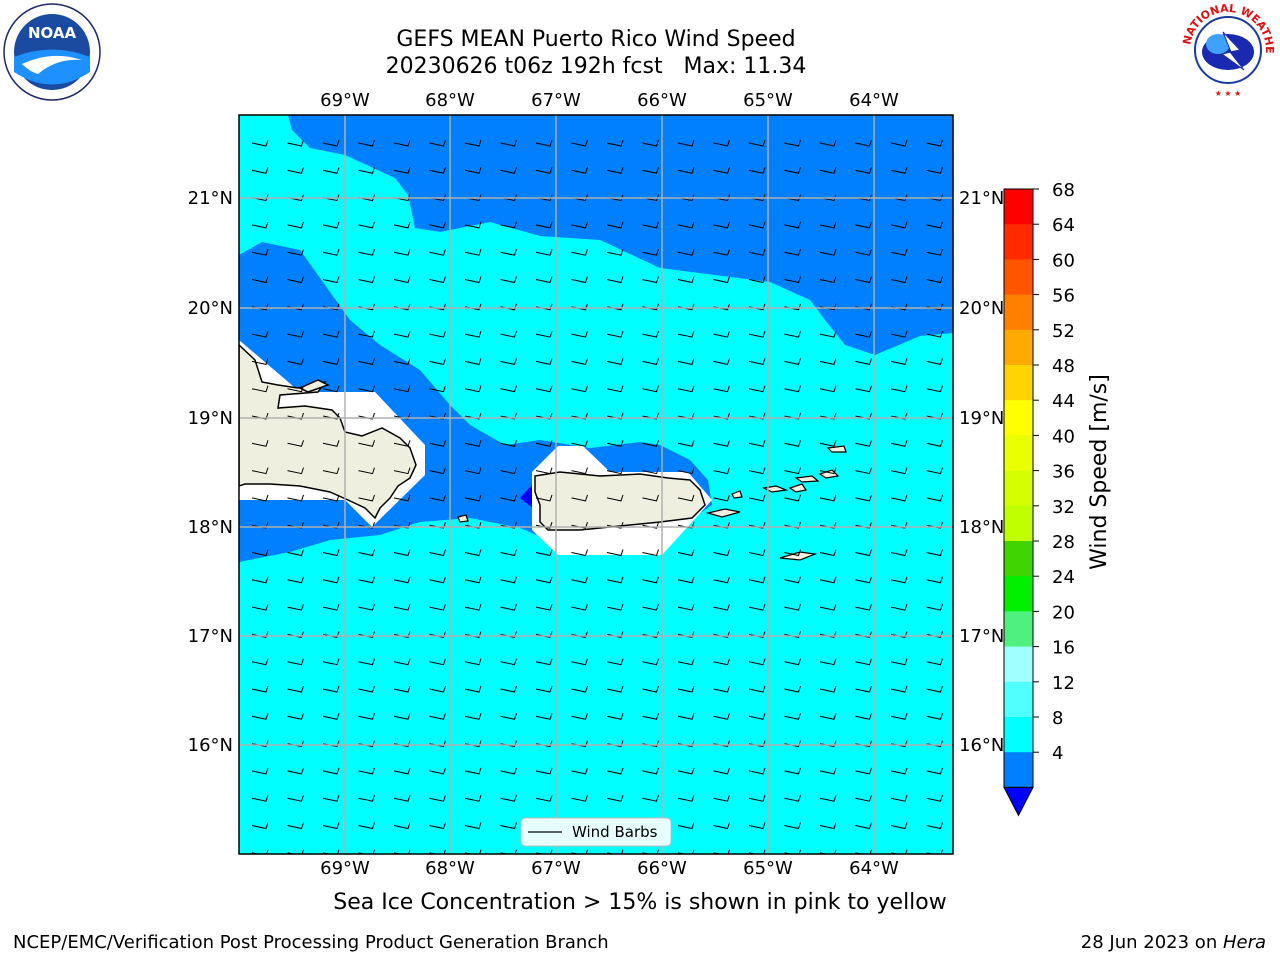  What do you see at coordinates (836, 449) in the screenshot?
I see `land-anegada` at bounding box center [836, 449].